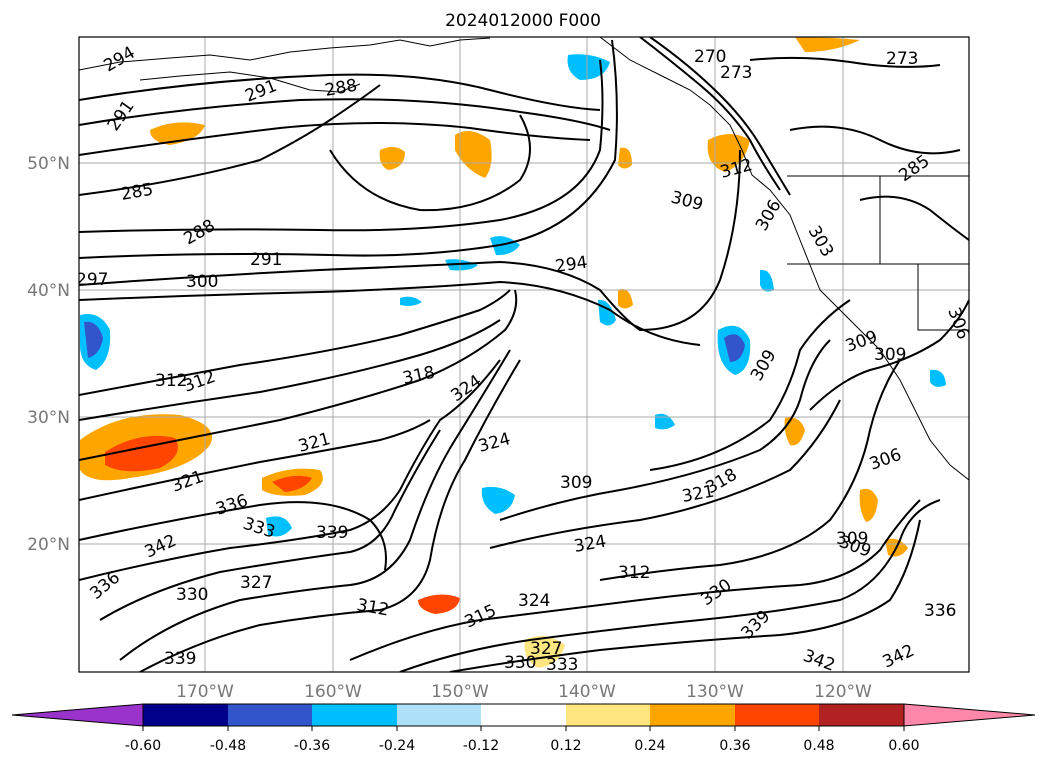 Image resolution: width=1047 pixels, height=765 pixels. I want to click on lat-label: 50°N, so click(48, 164).